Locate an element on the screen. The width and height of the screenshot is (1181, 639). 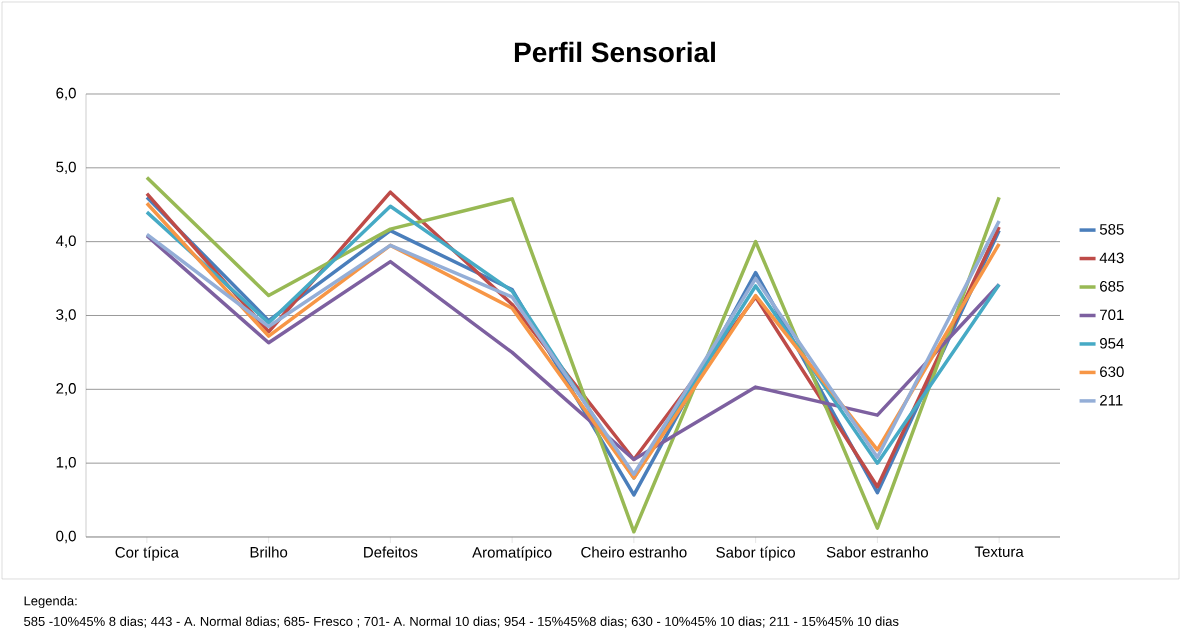
text: 585 -10%45% 8 dias; 443 - A. Normal 8dias; 685- Fresco ; 701- A. Normal 10 dias; 954 - 15%45%8 dias; 630 - 10%45% 10 dias; 211 - 15%45% 10 dias is located at coordinates (461, 622).